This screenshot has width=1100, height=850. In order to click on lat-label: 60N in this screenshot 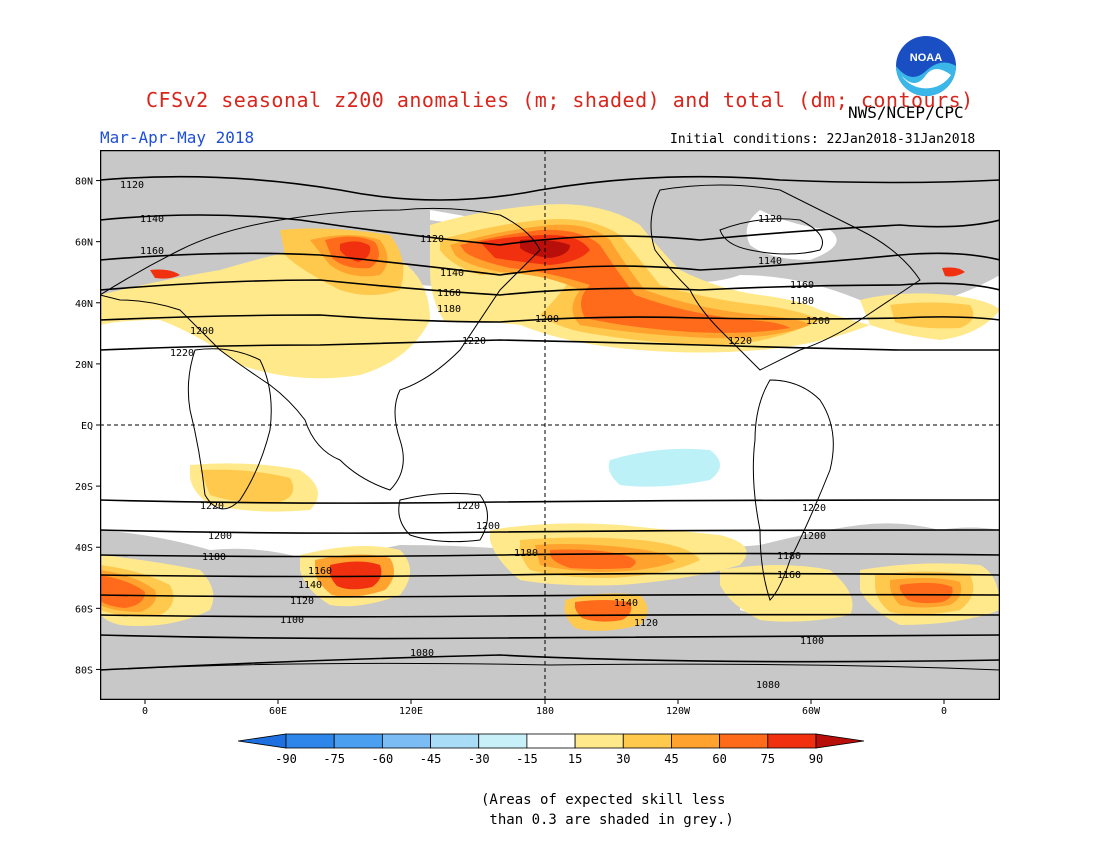, I will do `click(84, 243)`.